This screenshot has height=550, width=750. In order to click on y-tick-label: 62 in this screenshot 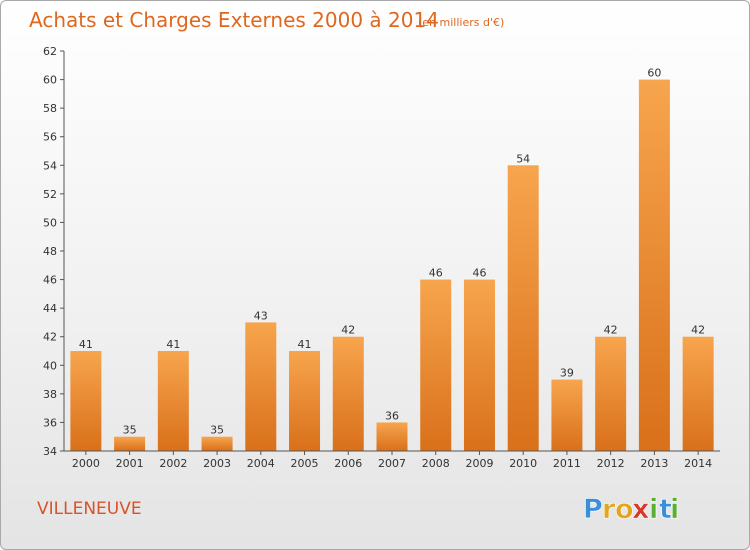, I will do `click(50, 51)`.